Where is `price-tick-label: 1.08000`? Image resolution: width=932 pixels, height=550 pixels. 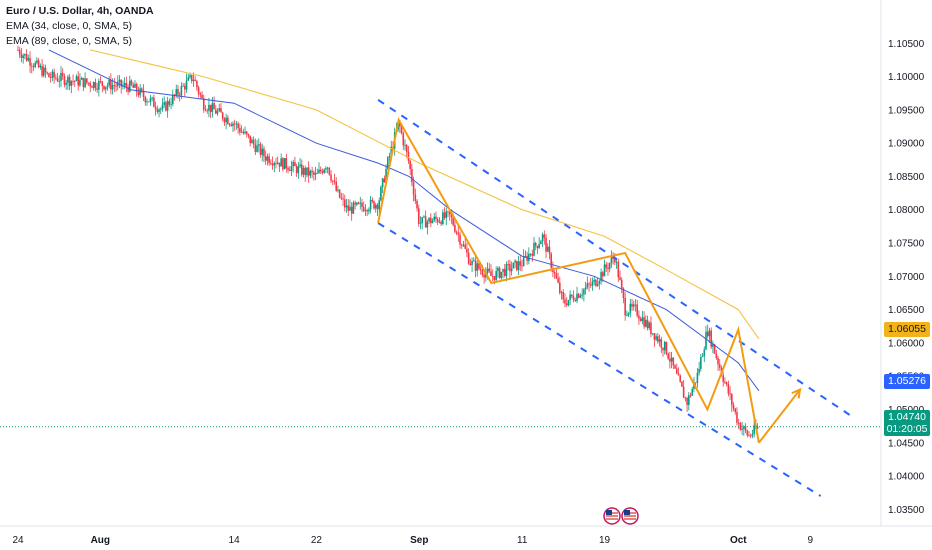 price-tick-label: 1.08000 is located at coordinates (906, 210).